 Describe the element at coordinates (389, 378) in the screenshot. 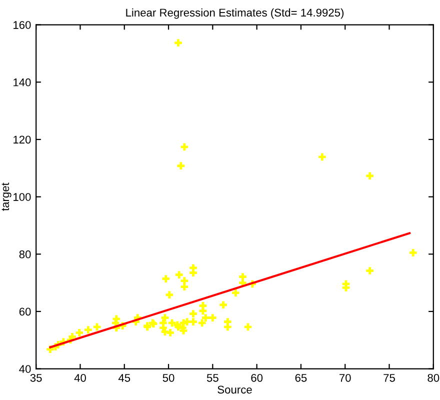

I see `x-tick-label: 75` at that location.